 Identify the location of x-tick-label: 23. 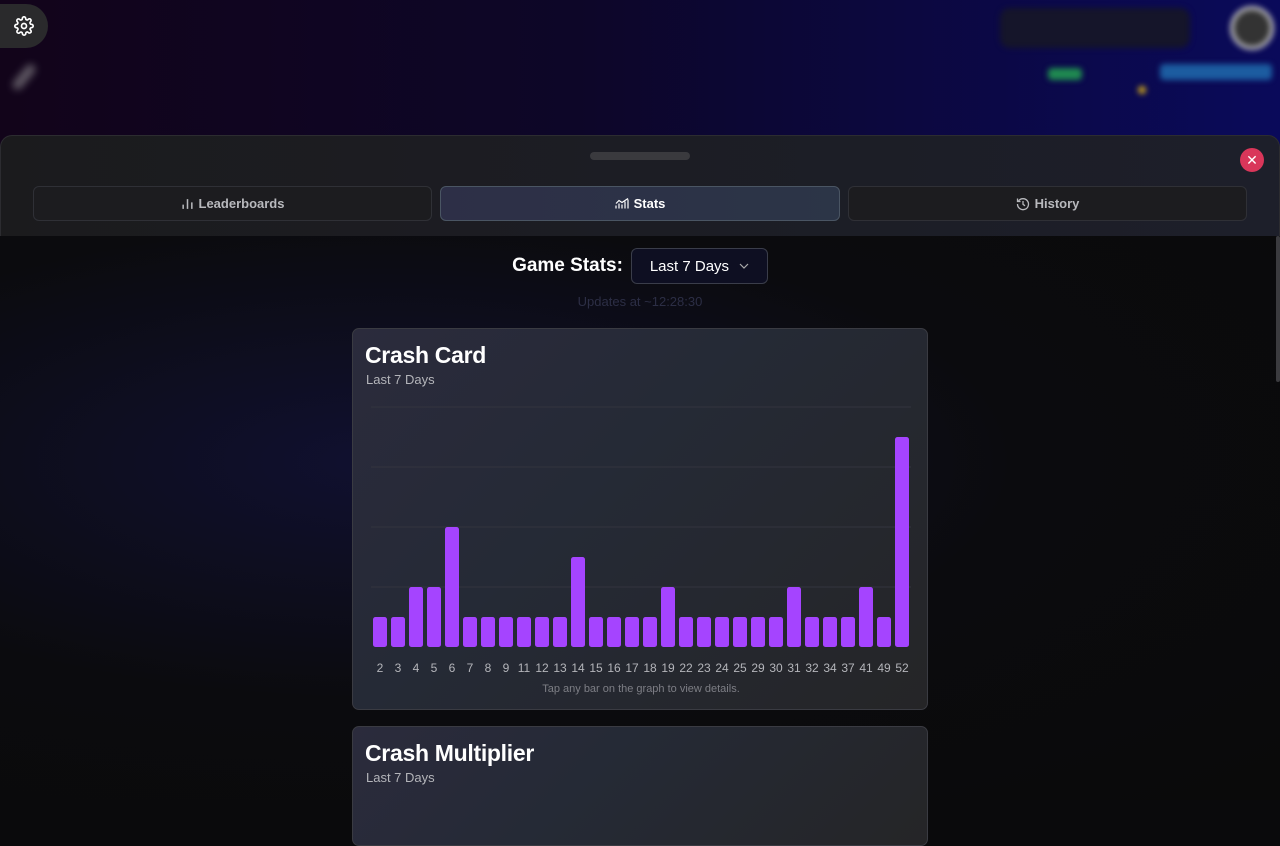
(704, 668).